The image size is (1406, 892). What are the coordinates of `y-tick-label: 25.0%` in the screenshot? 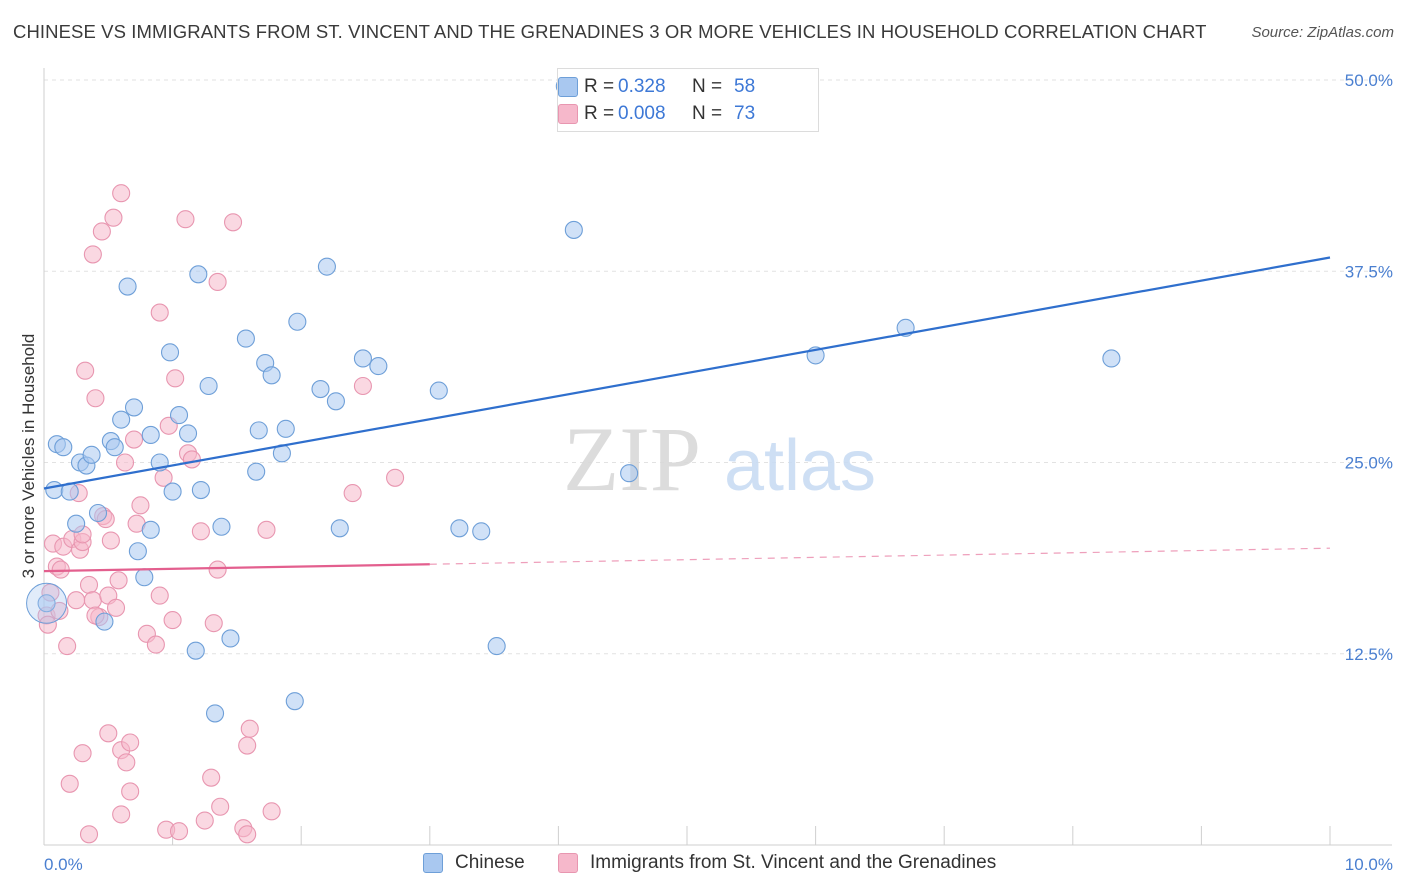 It's located at (1369, 463).